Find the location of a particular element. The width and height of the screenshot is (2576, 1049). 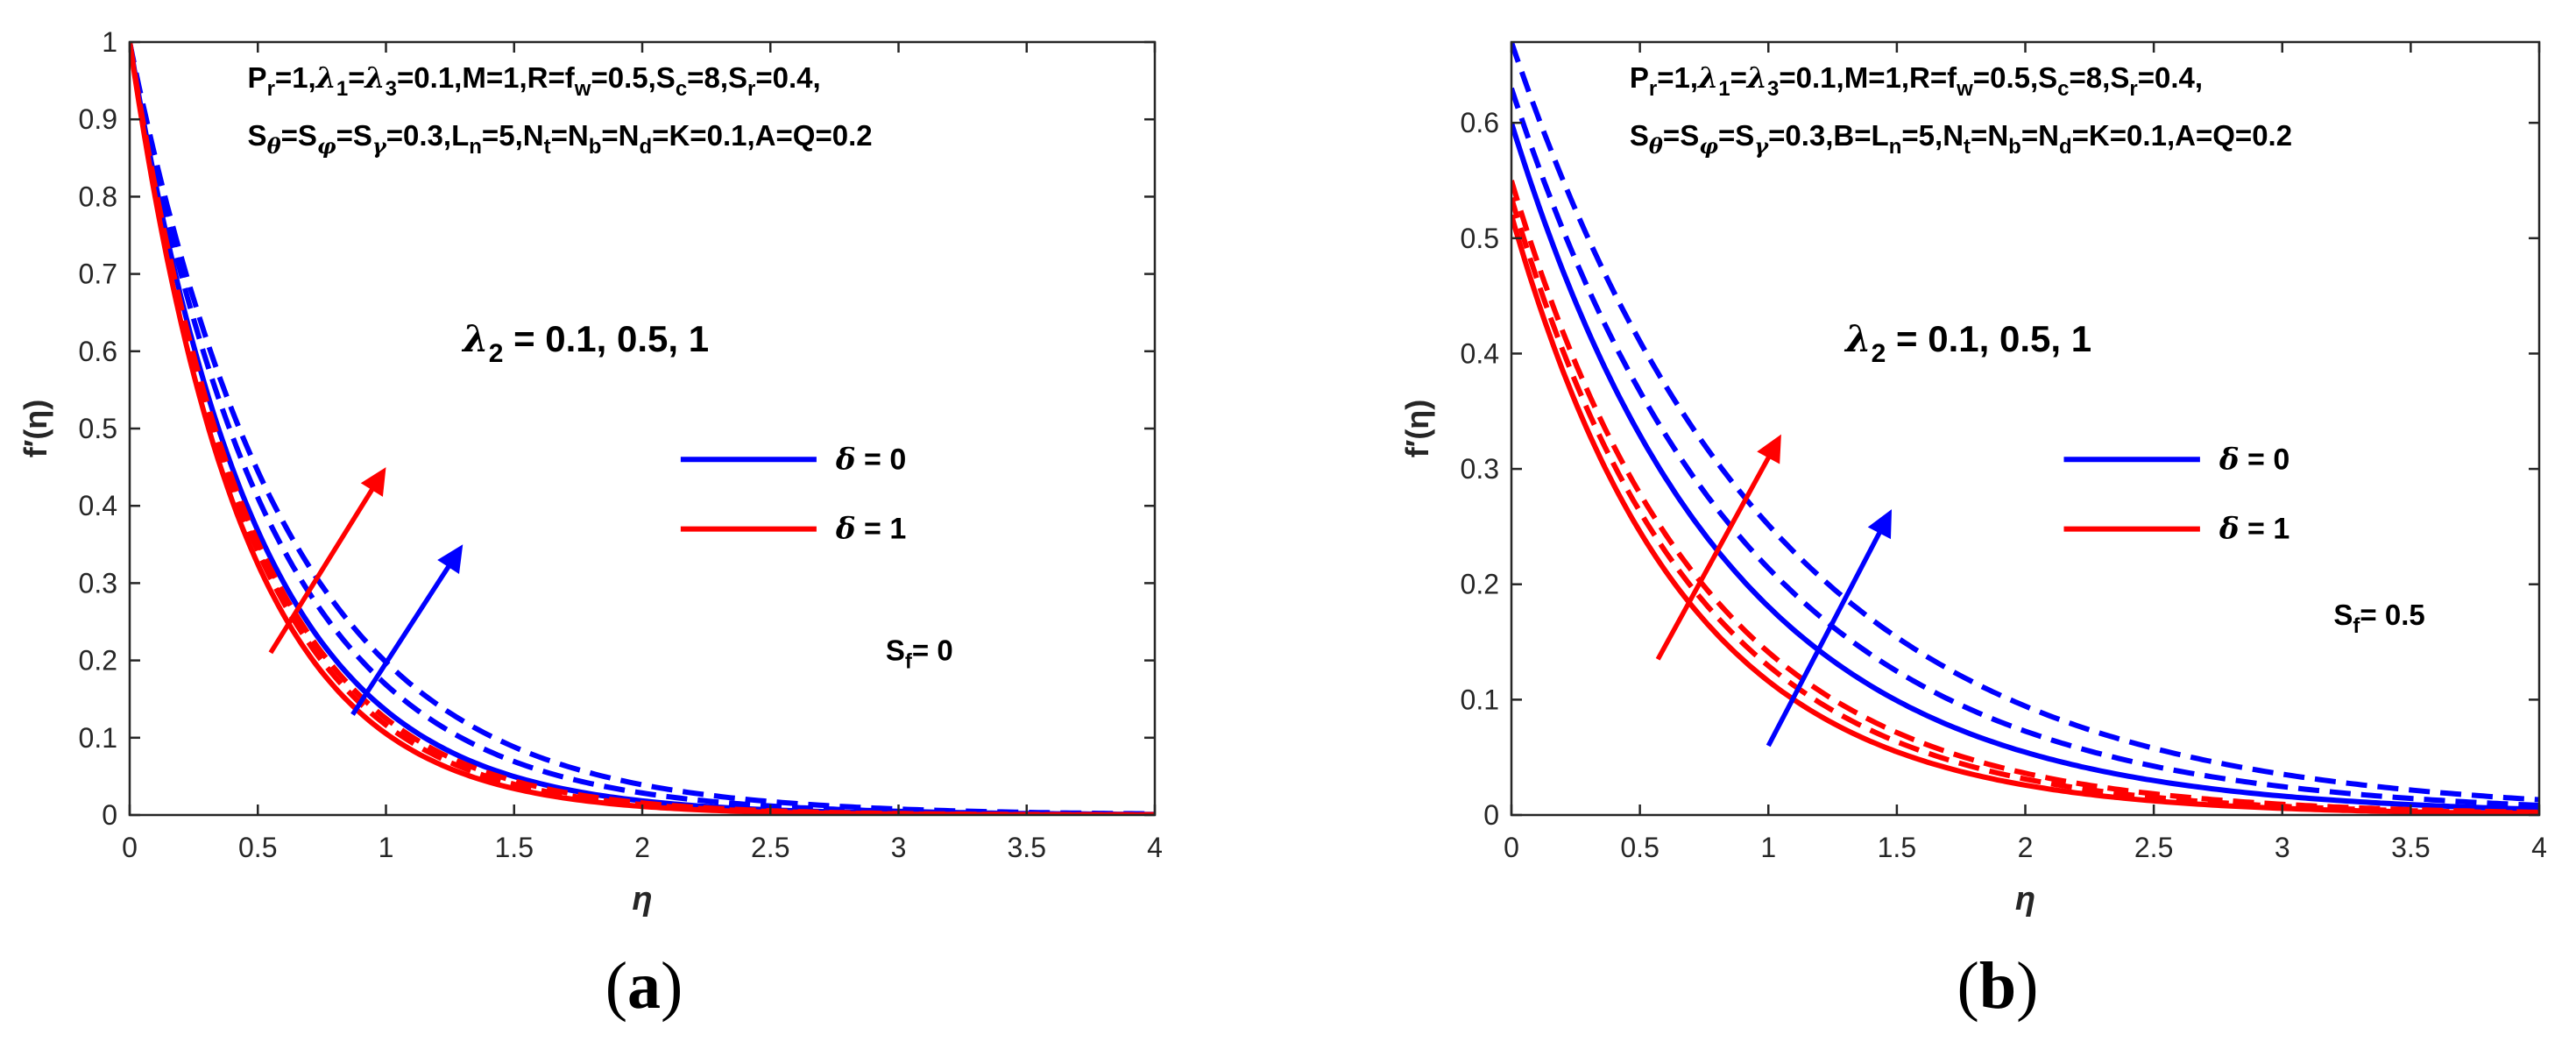

y-tick-label: 0.8 is located at coordinates (98, 196).